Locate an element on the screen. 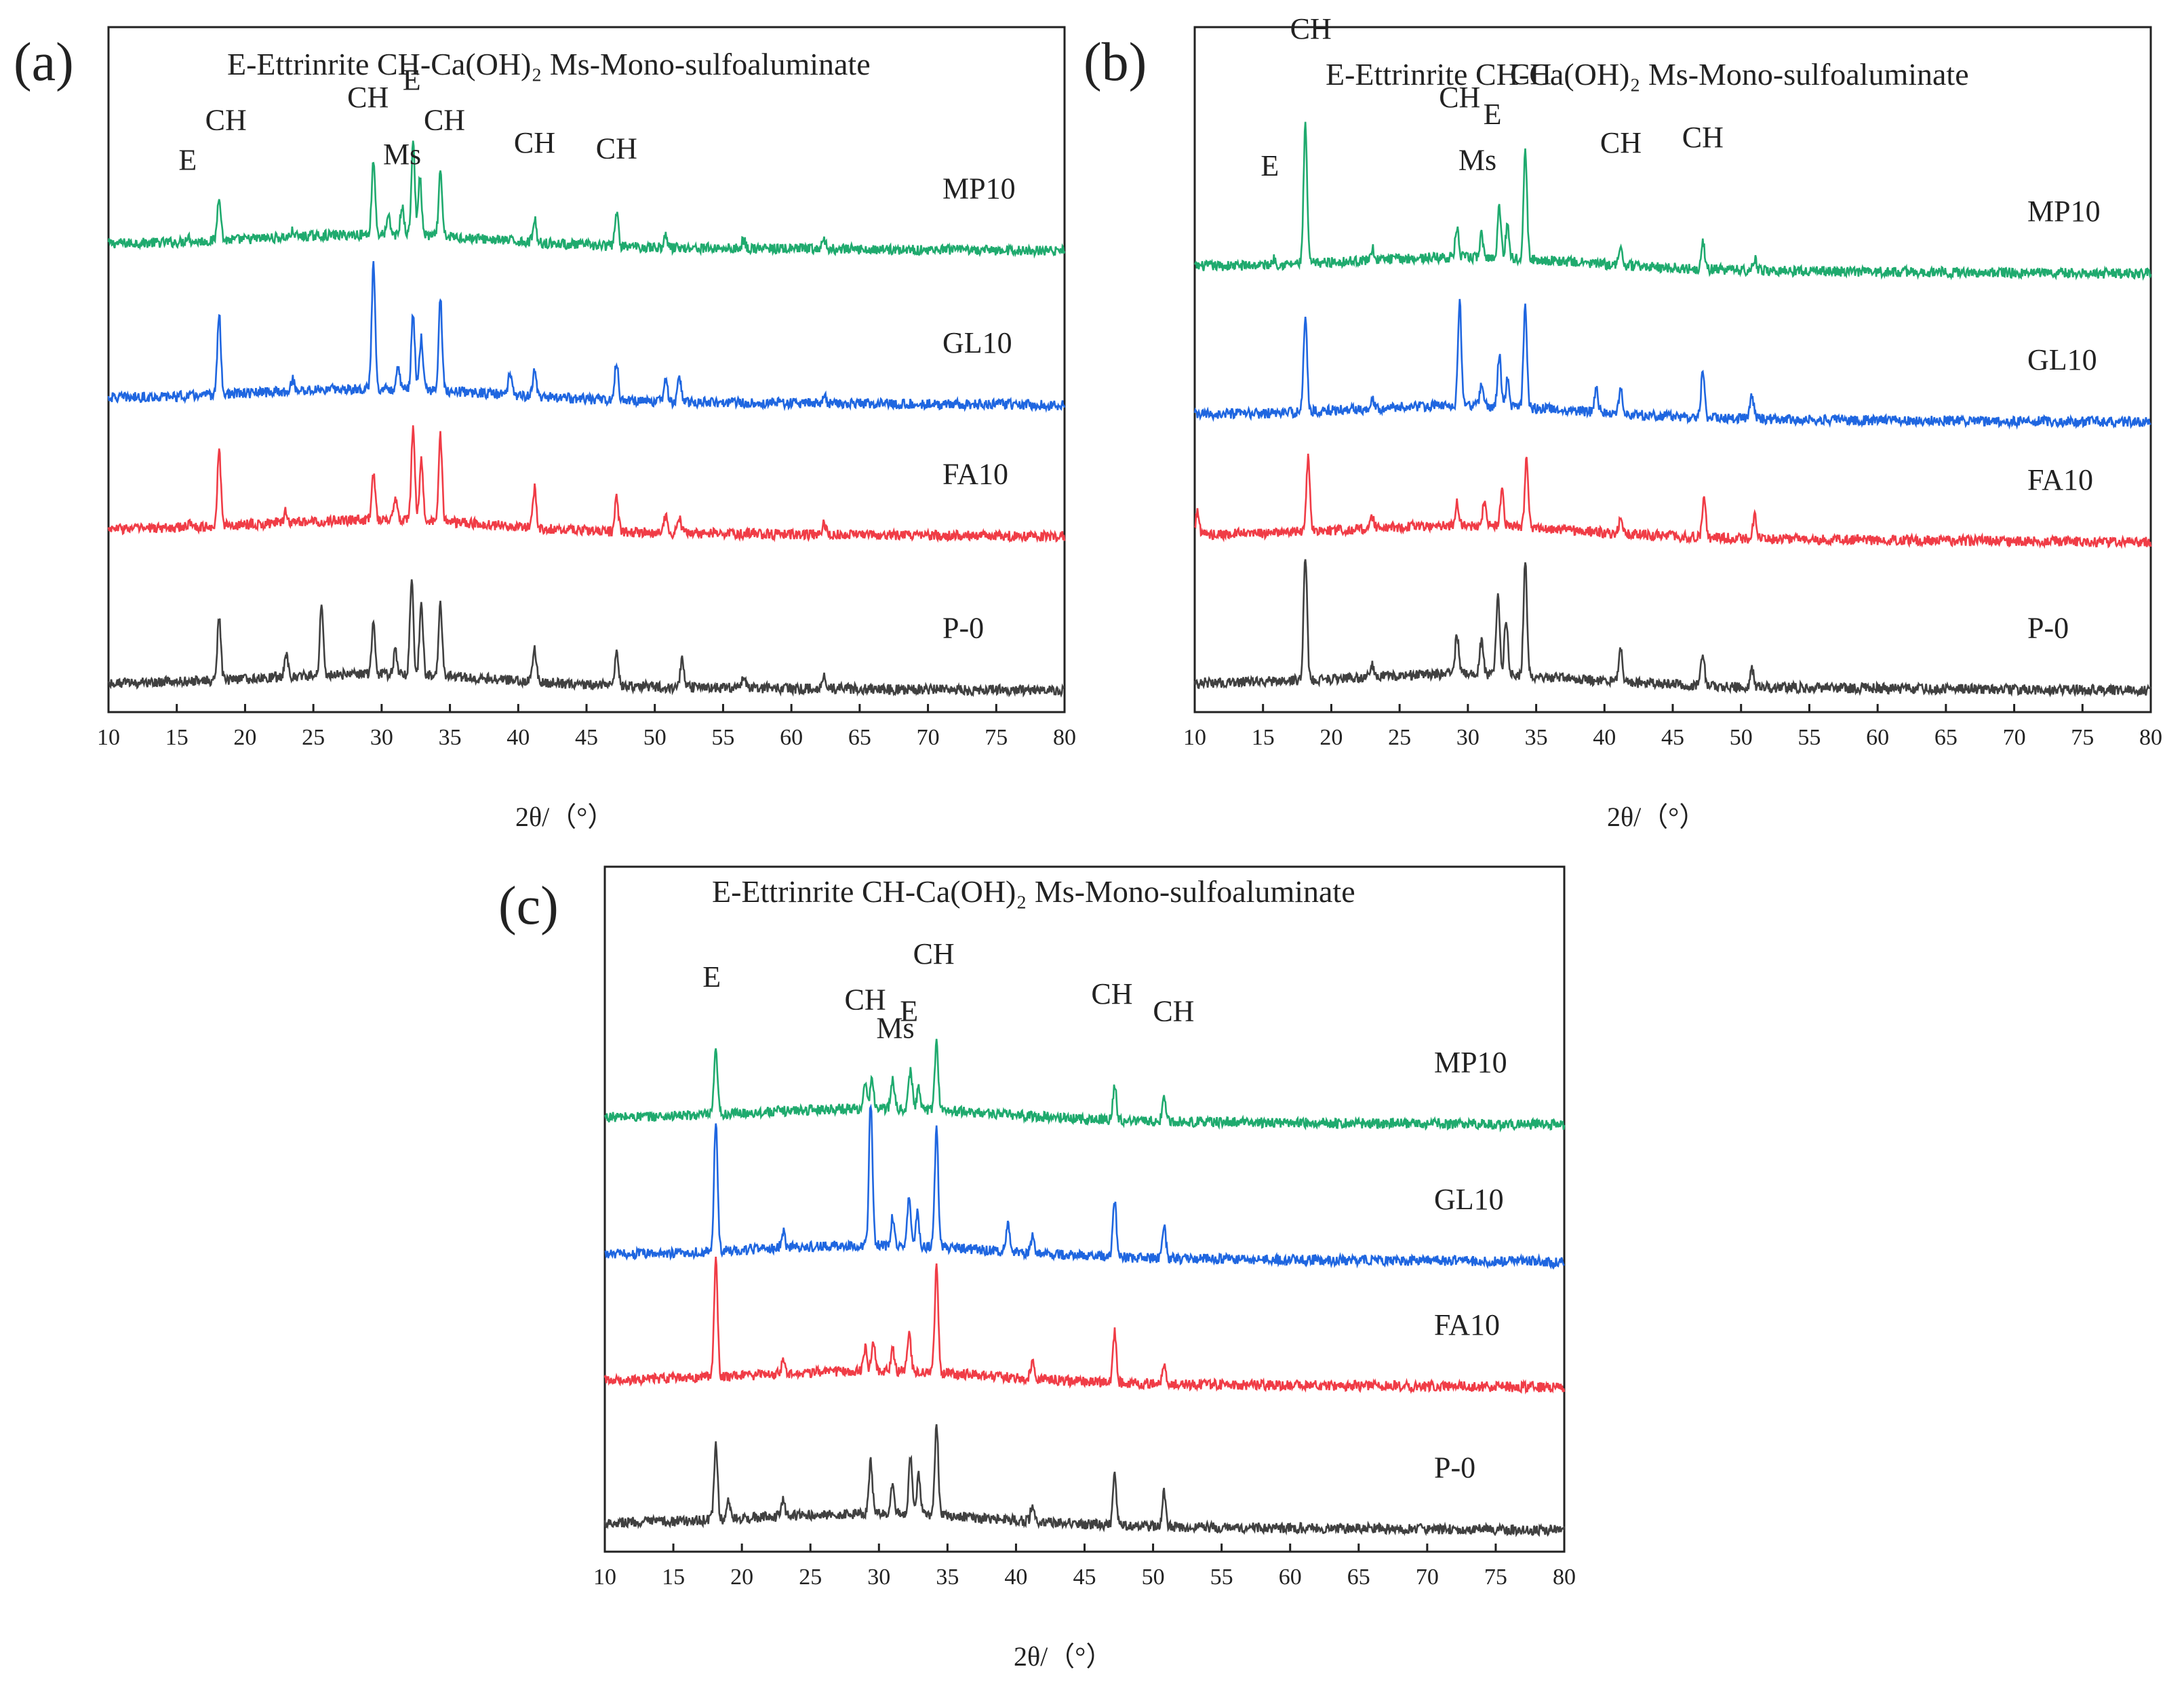  panel-c-series is located at coordinates (1085, 1287).